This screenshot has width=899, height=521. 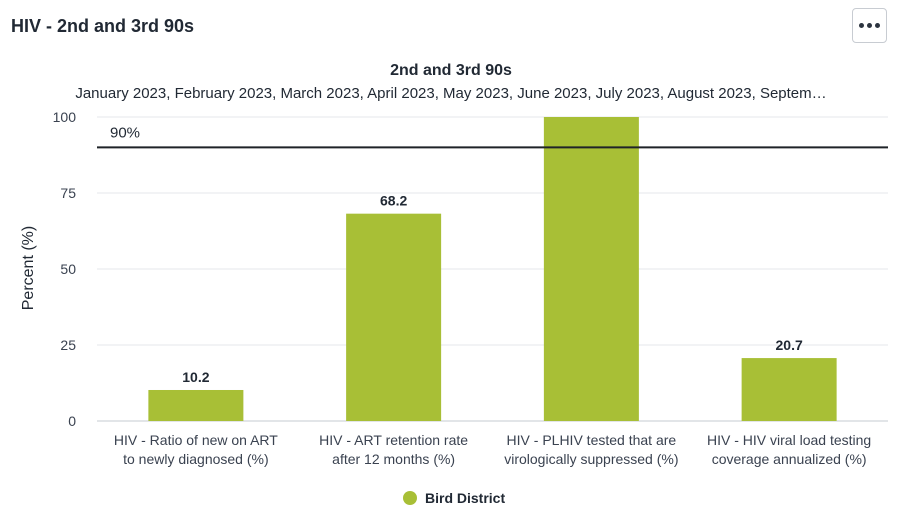 I want to click on reference-line-label: 90%, so click(x=125, y=132).